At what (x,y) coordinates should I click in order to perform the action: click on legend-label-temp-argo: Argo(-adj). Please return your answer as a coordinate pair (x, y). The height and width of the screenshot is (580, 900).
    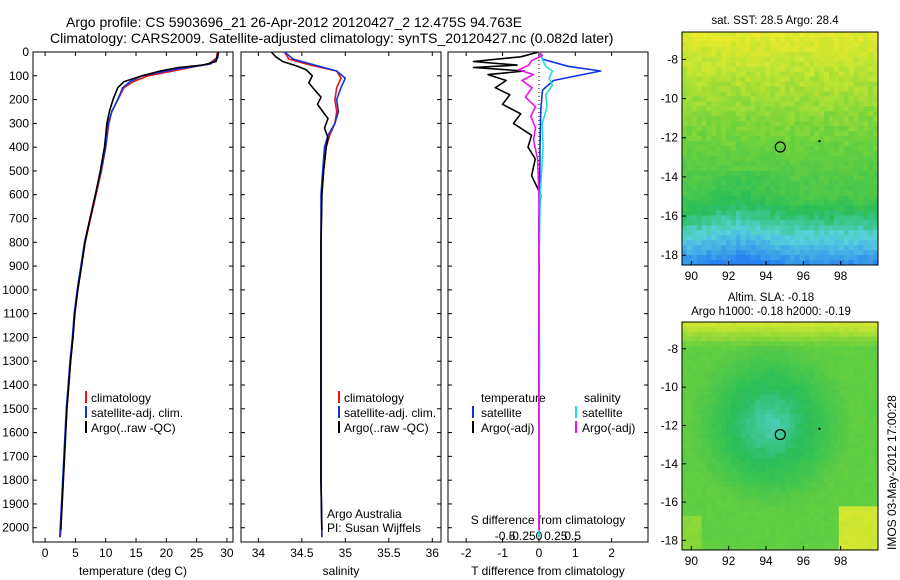
    Looking at the image, I should click on (507, 428).